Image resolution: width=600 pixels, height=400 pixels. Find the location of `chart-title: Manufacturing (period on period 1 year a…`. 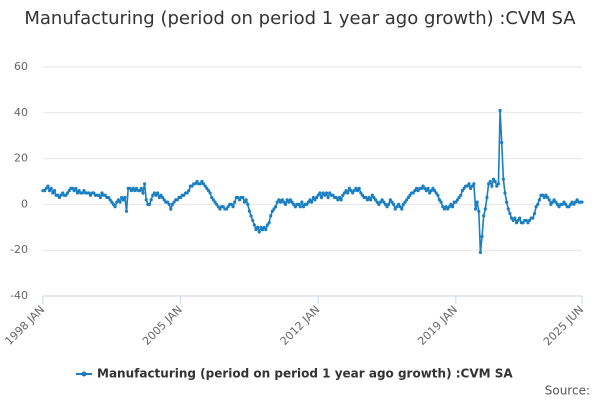

chart-title: Manufacturing (period on period 1 year a… is located at coordinates (300, 18).